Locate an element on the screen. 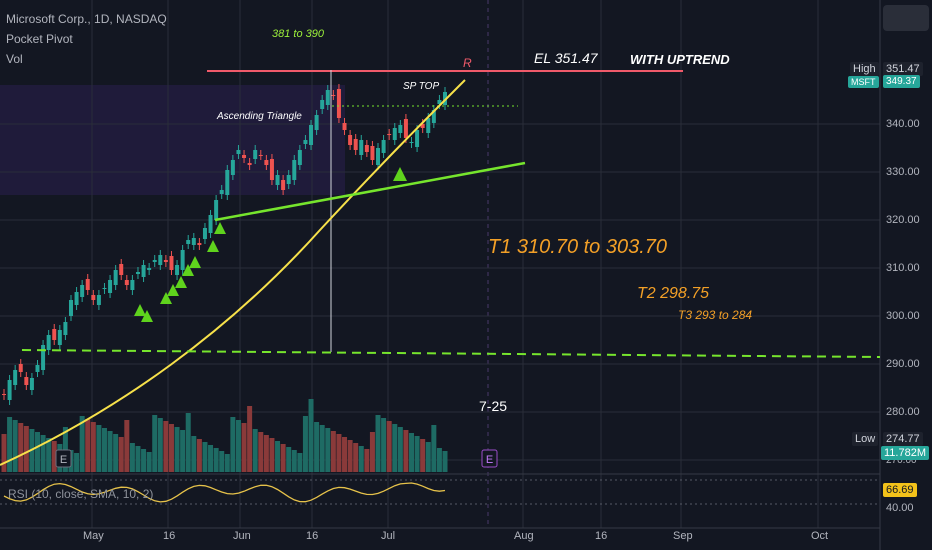 Image resolution: width=932 pixels, height=550 pixels. price-tick: 340.00 is located at coordinates (903, 124).